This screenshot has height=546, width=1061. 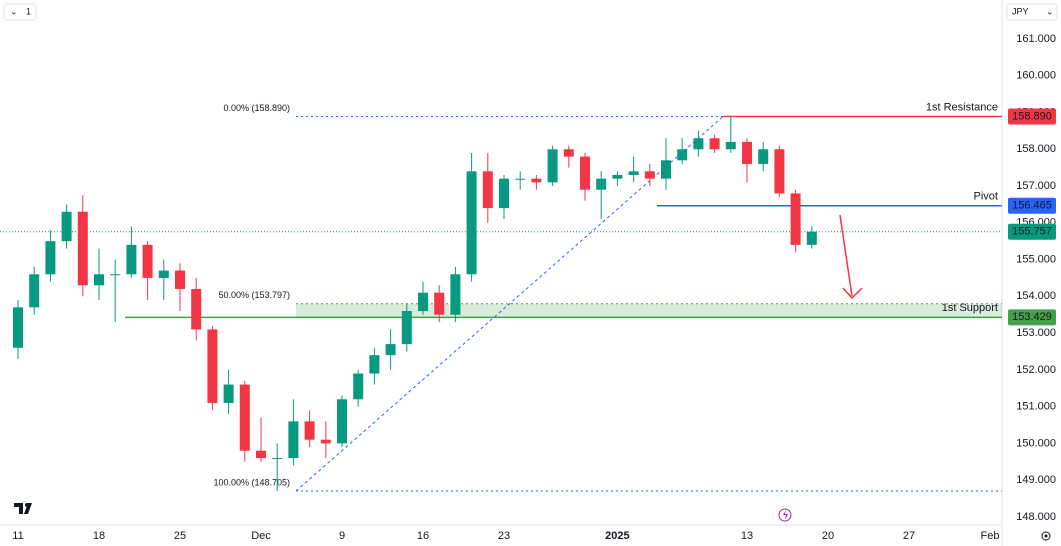 What do you see at coordinates (1036, 443) in the screenshot?
I see `y-tick-label: 150.000` at bounding box center [1036, 443].